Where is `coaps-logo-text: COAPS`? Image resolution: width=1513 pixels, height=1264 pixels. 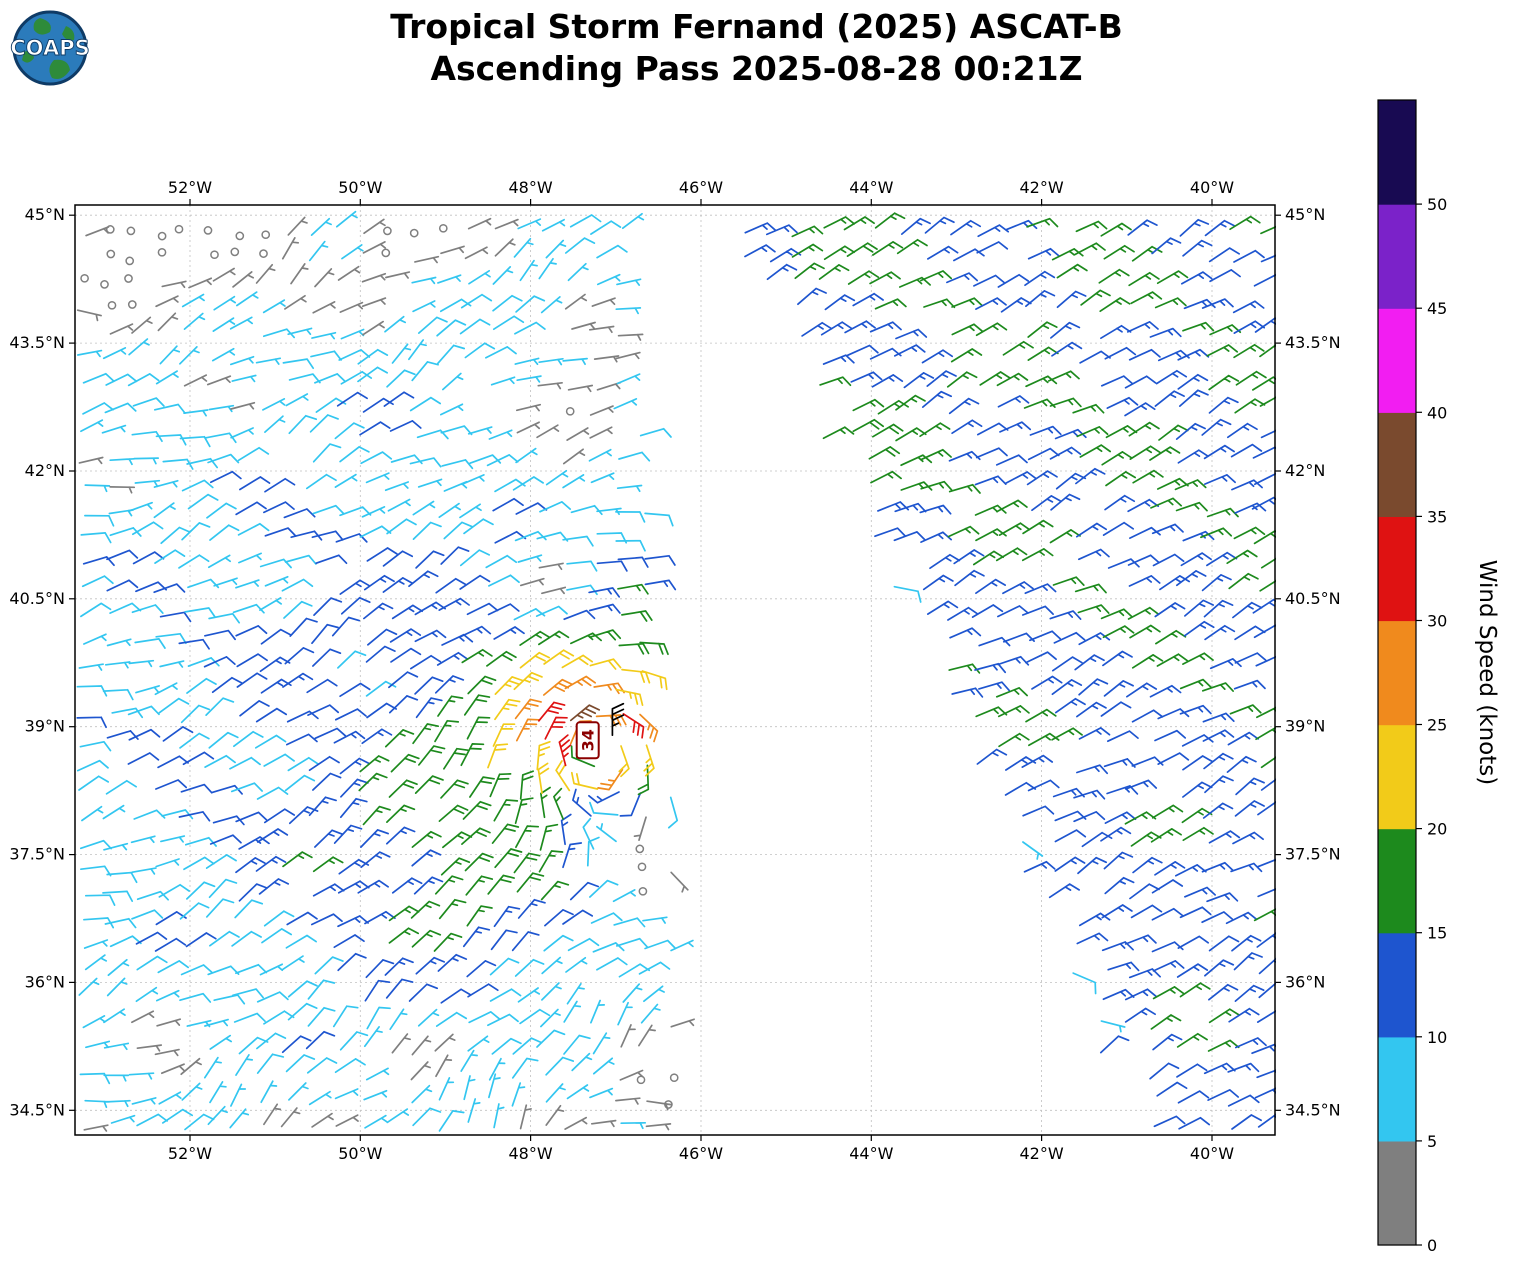
coaps-logo-text: COAPS is located at coordinates (49, 48).